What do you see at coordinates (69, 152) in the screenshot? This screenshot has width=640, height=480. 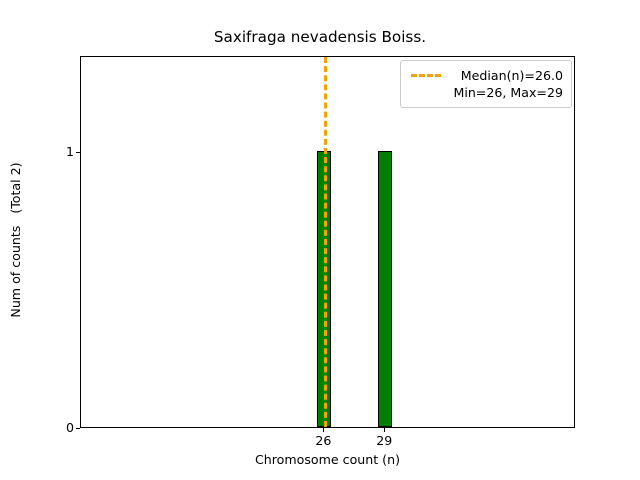 I see `y-tick-label-1: 1` at bounding box center [69, 152].